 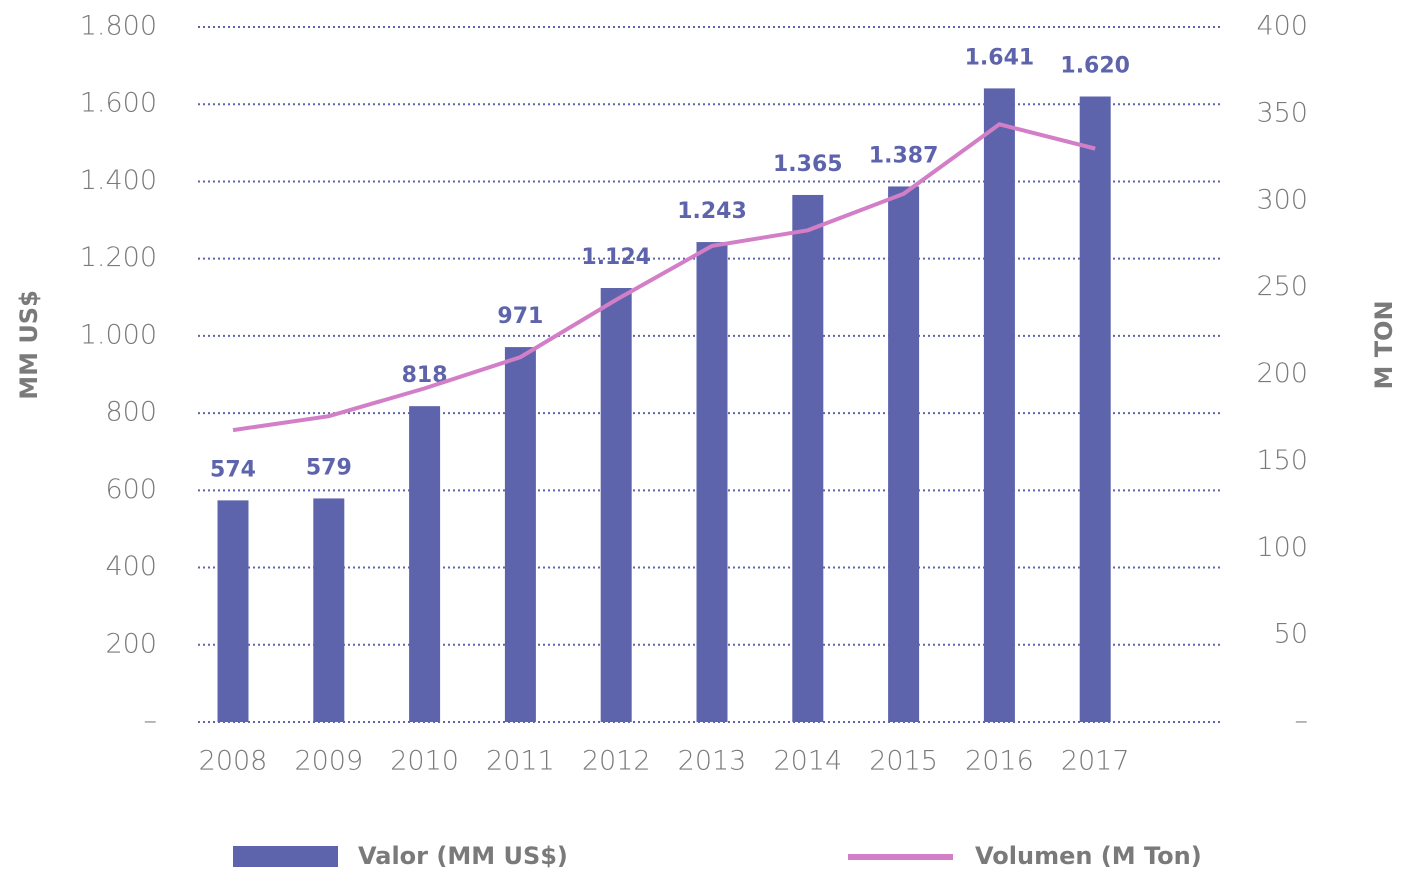 I want to click on x-tick-label: 2014, so click(x=807, y=761).